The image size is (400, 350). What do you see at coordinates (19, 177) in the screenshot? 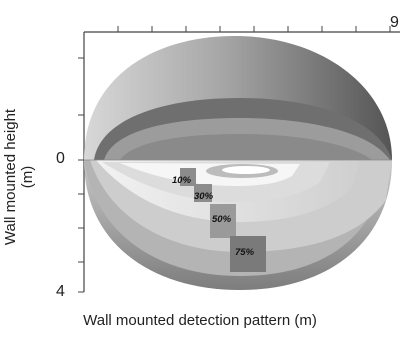
I see `y-axis-label: Wall mounted height (m)` at bounding box center [19, 177].